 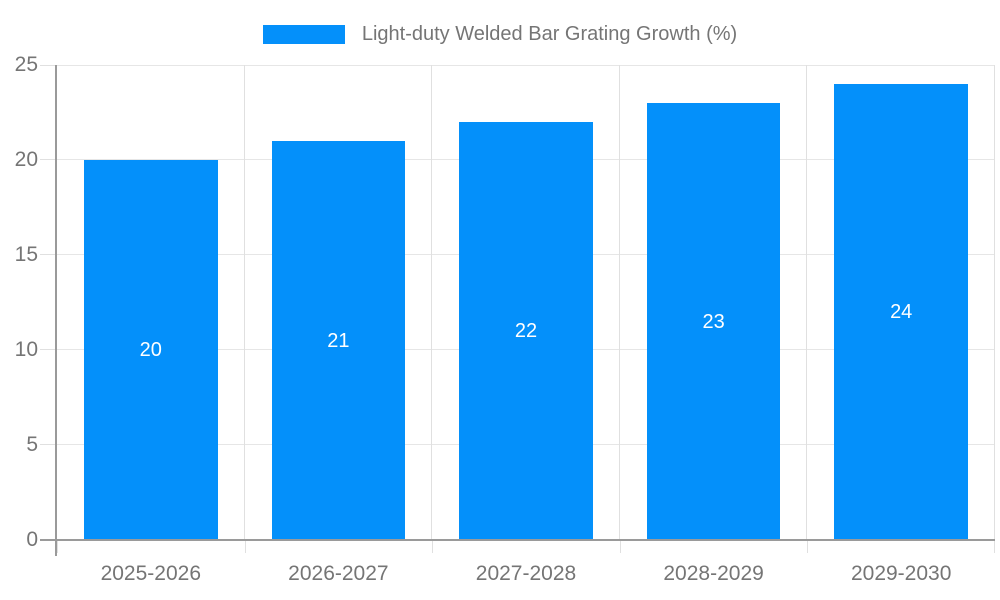 What do you see at coordinates (26, 64) in the screenshot?
I see `y-axis-label: 25` at bounding box center [26, 64].